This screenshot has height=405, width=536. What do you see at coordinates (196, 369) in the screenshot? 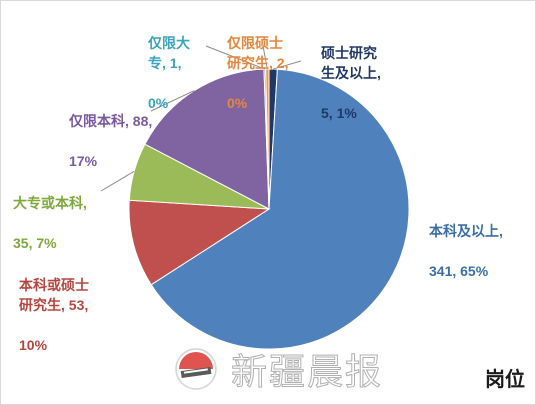
I see `newspaper-logo-icon` at bounding box center [196, 369].